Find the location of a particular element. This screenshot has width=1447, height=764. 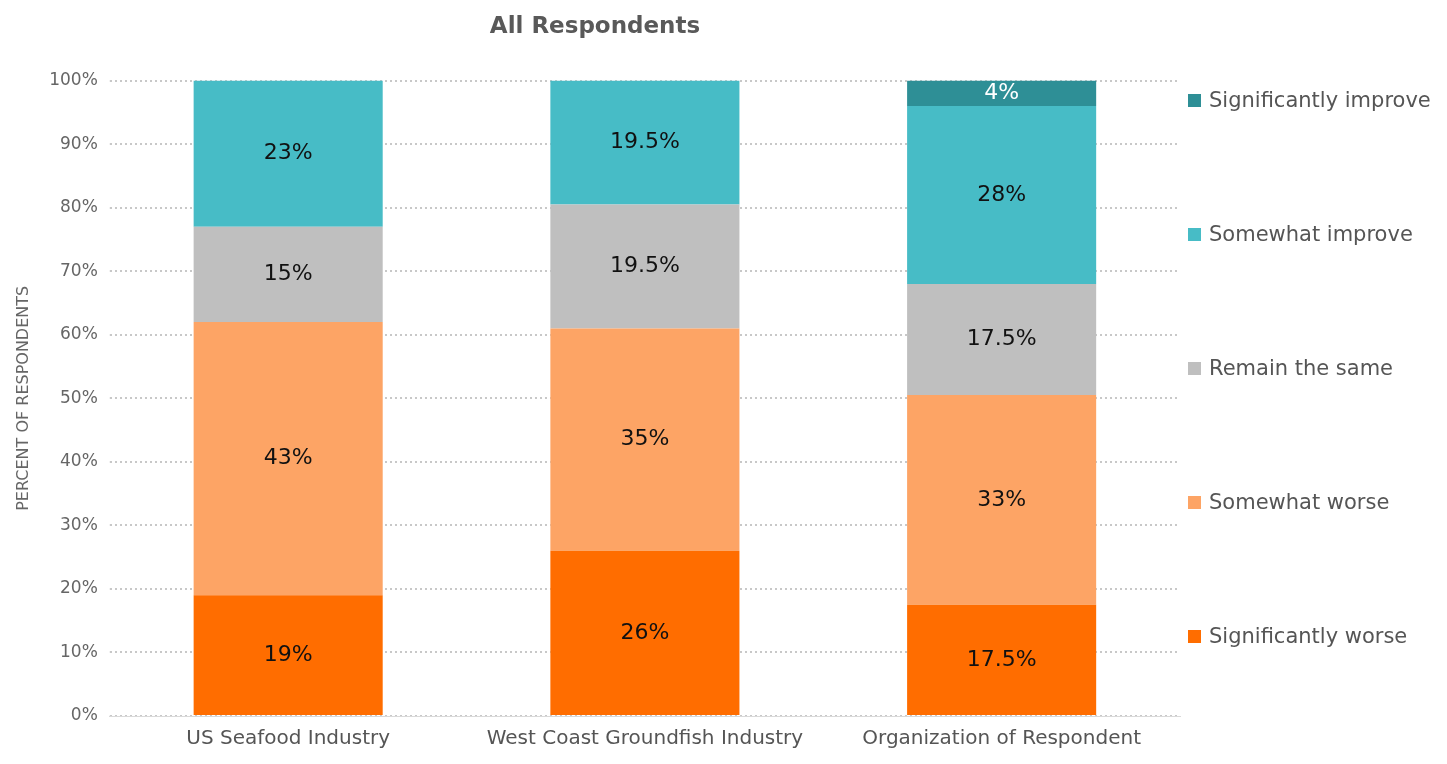

x-tick-label: US Seafood Industry is located at coordinates (288, 737).